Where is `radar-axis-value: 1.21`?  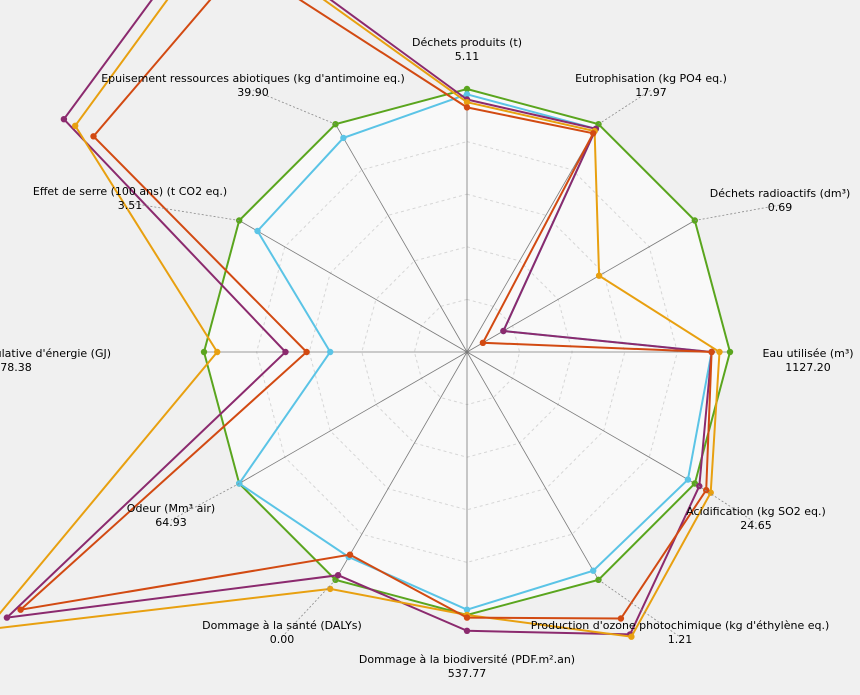
radar-axis-value: 1.21 is located at coordinates (680, 639).